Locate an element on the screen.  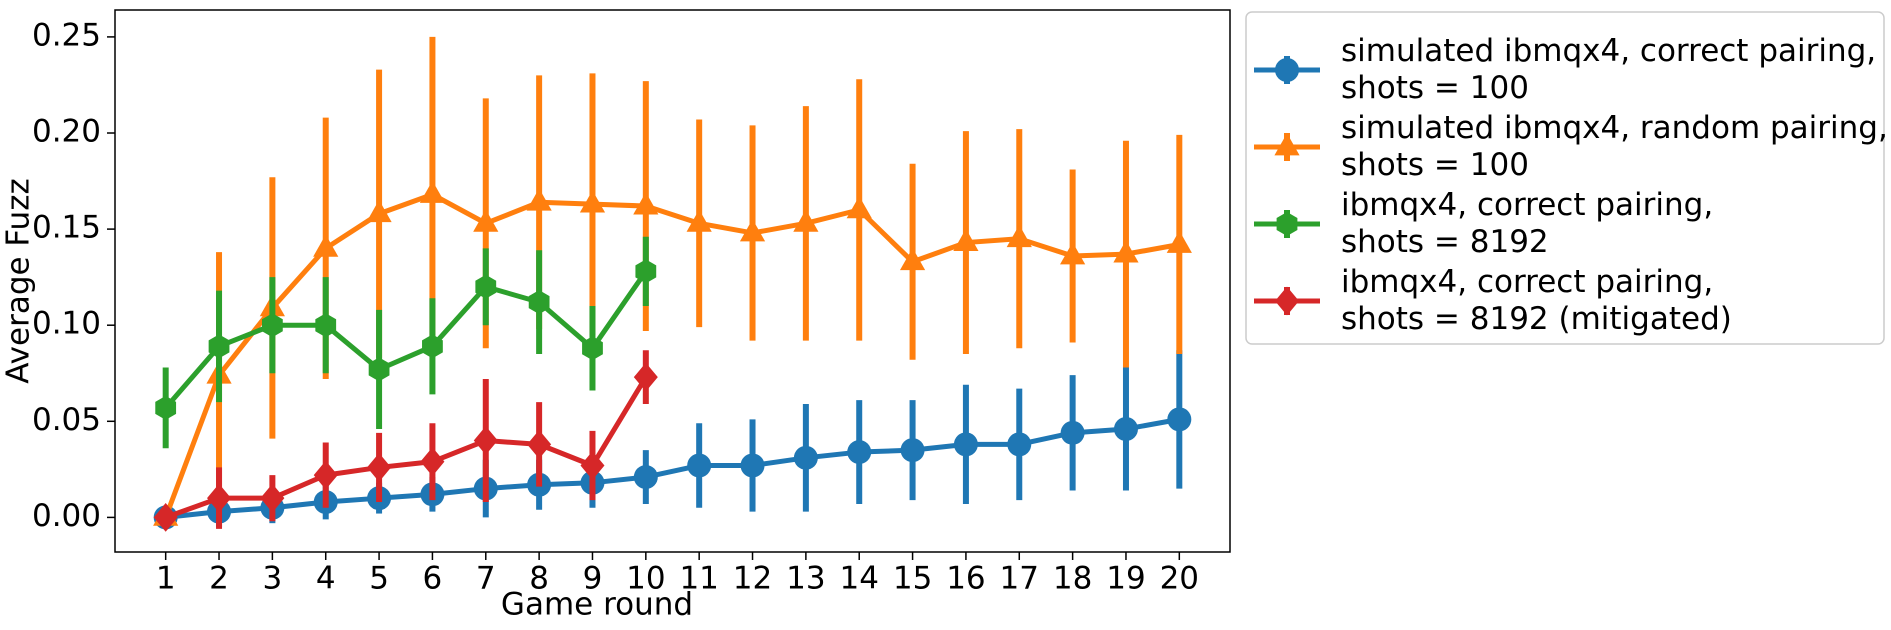
y-axis-label: Average Fuzz is located at coordinates (19, 280).